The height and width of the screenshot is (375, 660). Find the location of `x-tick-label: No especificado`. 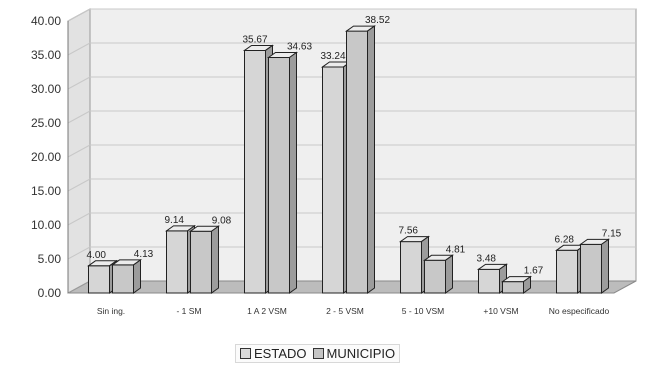

x-tick-label: No especificado is located at coordinates (579, 311).